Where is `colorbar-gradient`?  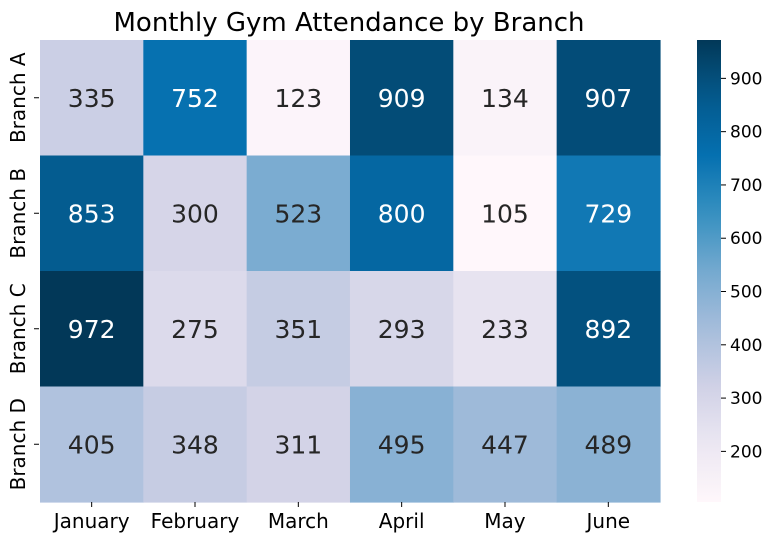 colorbar-gradient is located at coordinates (709, 271).